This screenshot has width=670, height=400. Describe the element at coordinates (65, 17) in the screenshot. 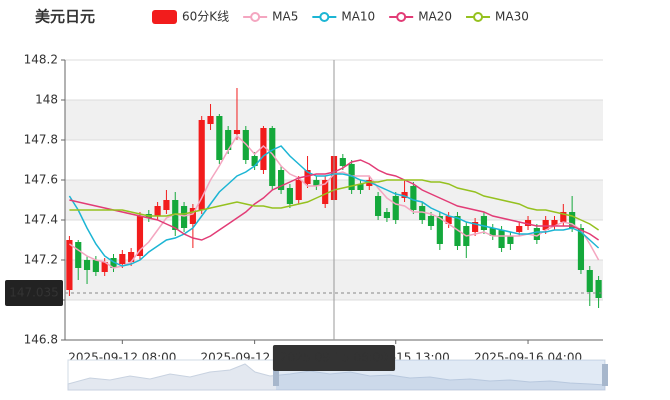

I see `chart-title: 美元日元` at that location.